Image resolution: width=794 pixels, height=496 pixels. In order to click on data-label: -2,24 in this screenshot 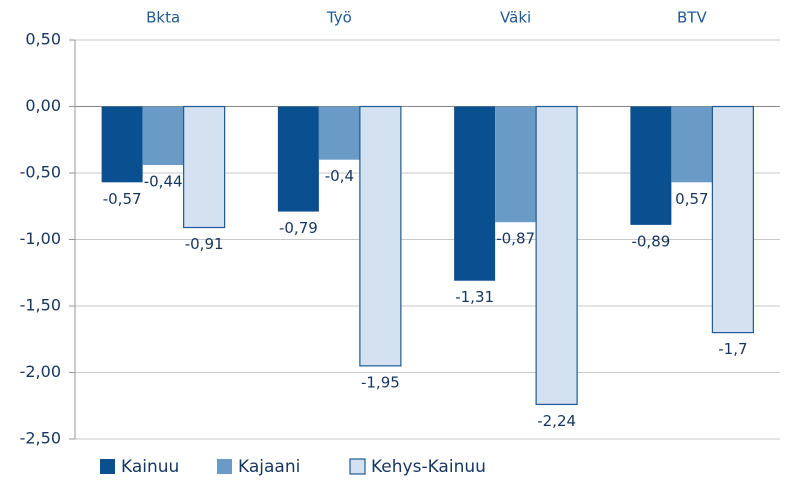, I will do `click(556, 421)`.